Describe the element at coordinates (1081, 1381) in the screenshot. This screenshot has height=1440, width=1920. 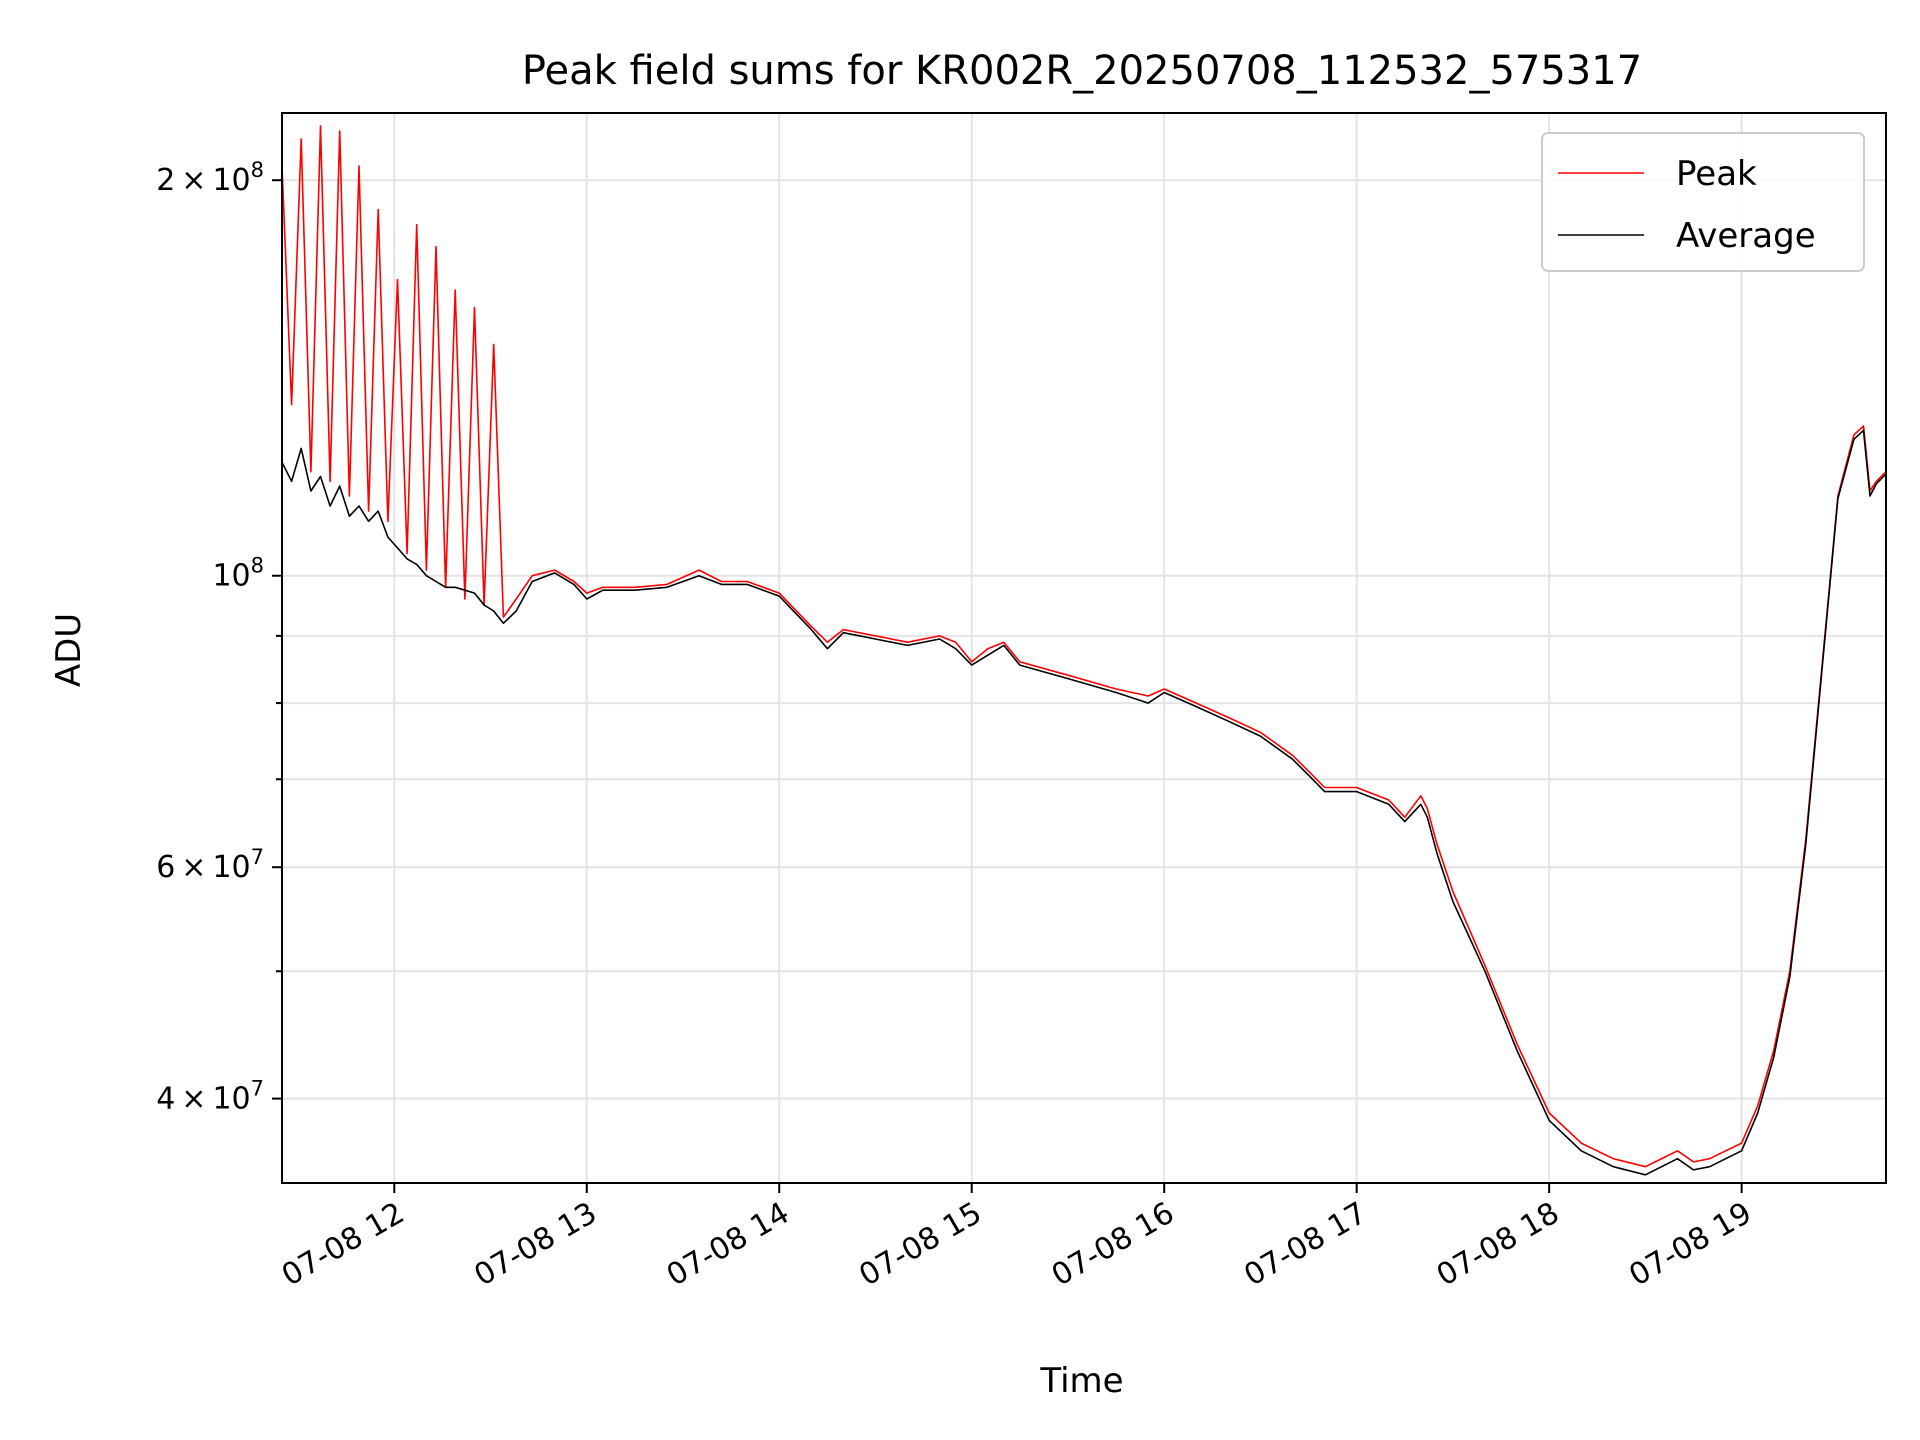
I see `x-axis-label: Time` at that location.